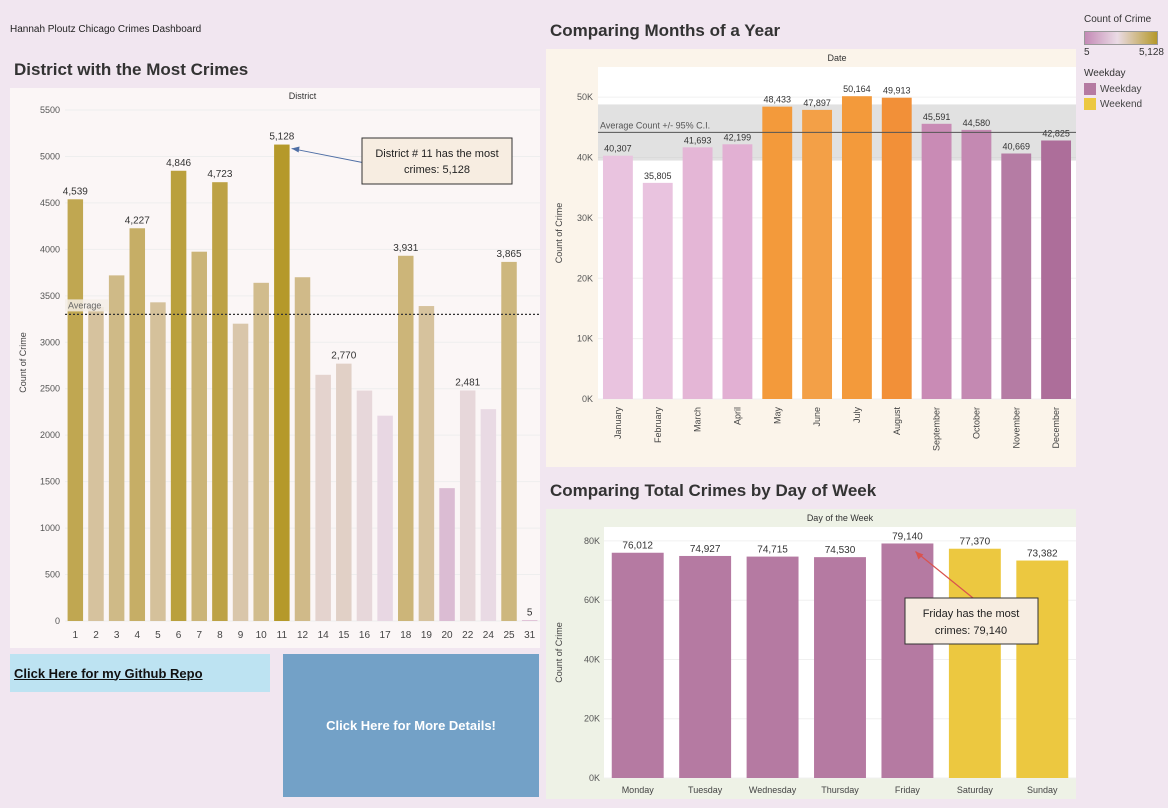 This screenshot has width=1168, height=808. Describe the element at coordinates (592, 541) in the screenshot. I see `y-tick-label: 80K` at that location.